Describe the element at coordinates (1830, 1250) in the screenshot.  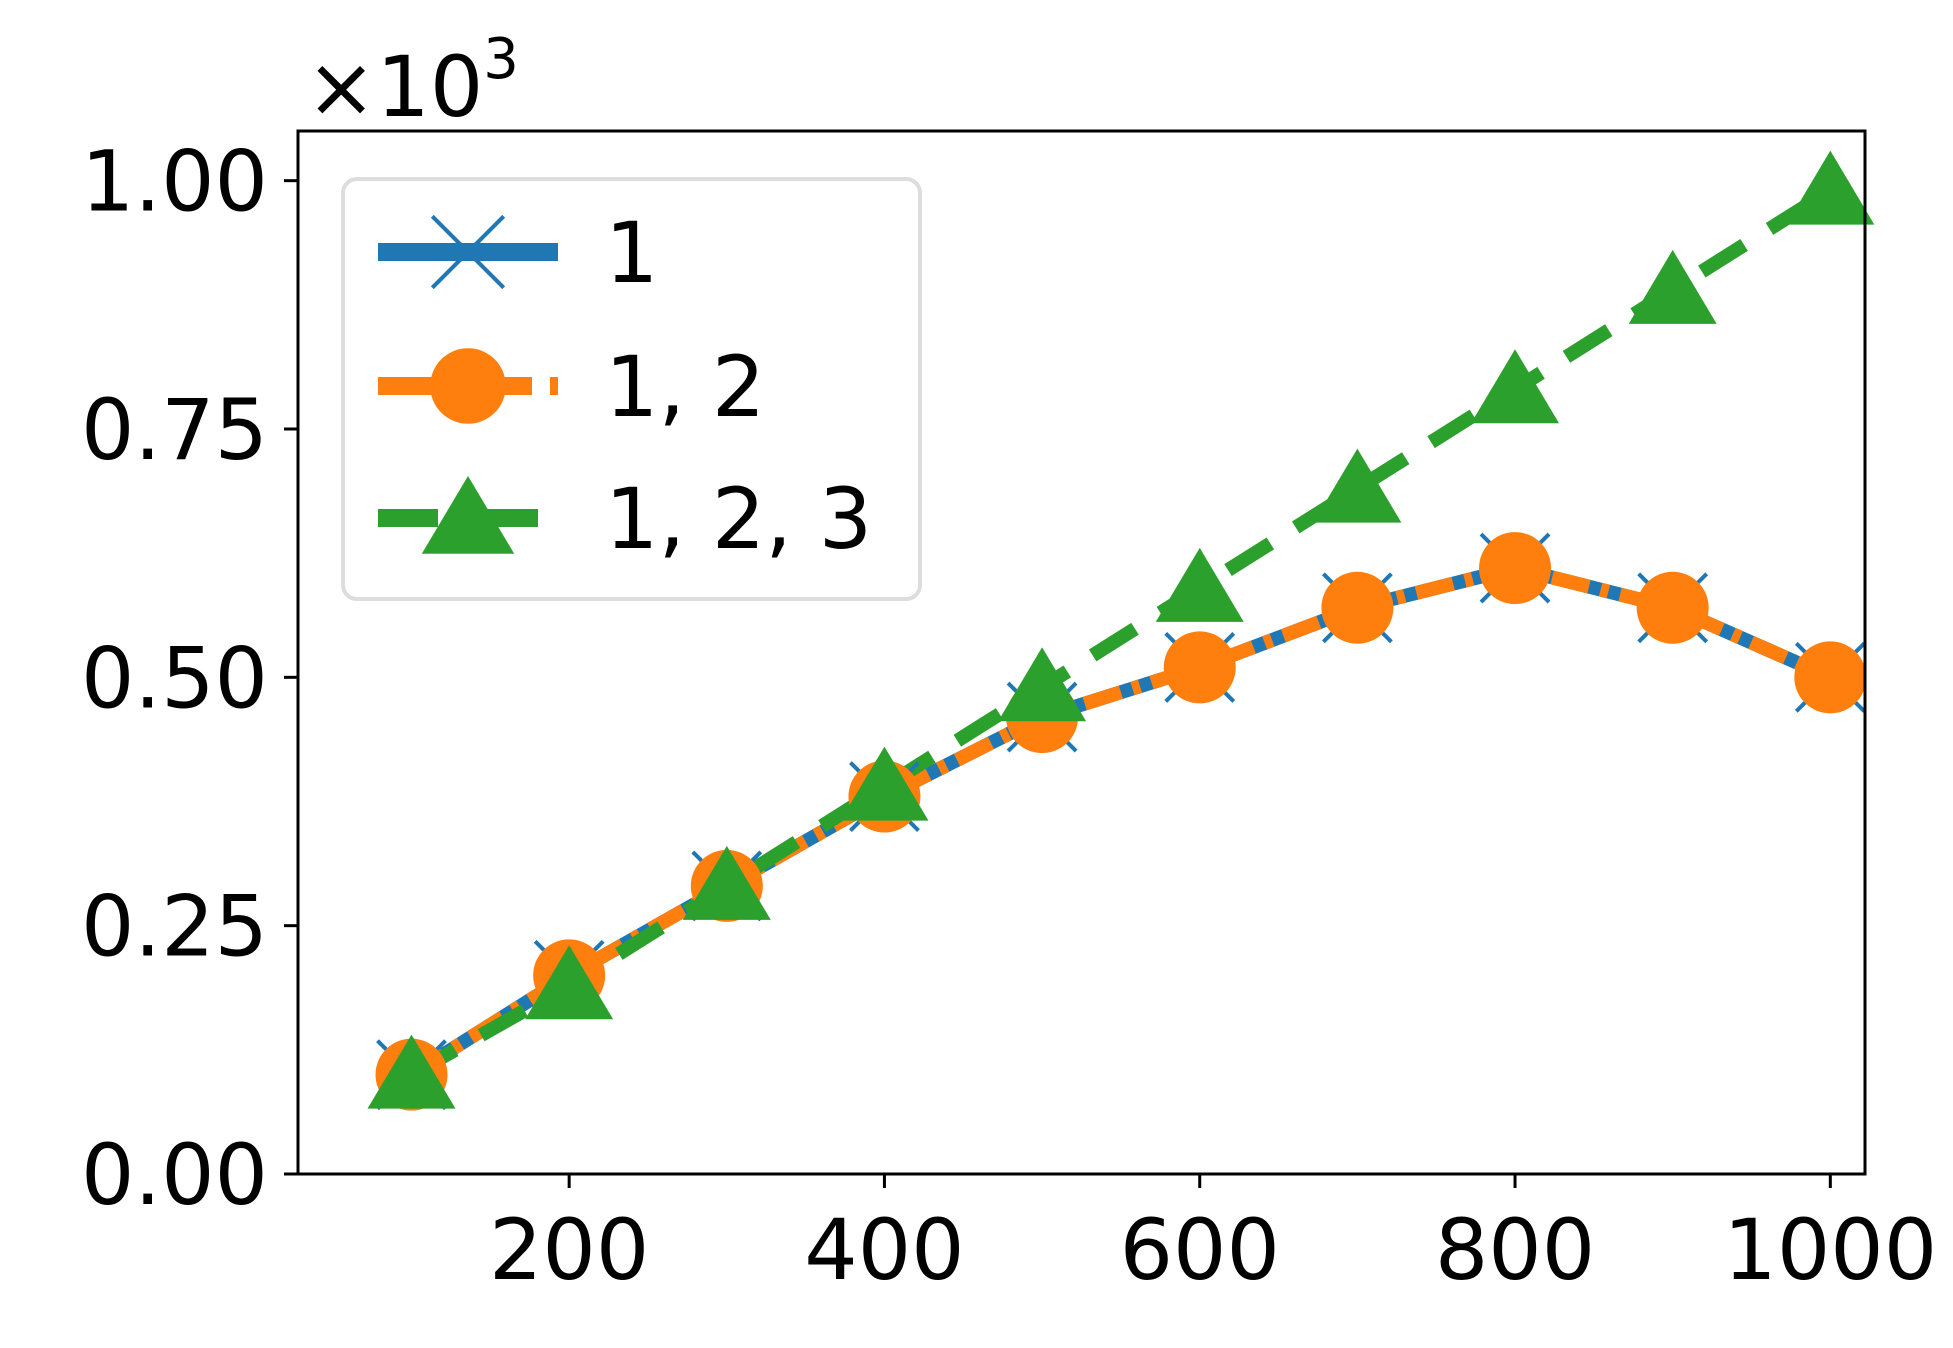
I see `x-tick-label-5: 1000` at that location.